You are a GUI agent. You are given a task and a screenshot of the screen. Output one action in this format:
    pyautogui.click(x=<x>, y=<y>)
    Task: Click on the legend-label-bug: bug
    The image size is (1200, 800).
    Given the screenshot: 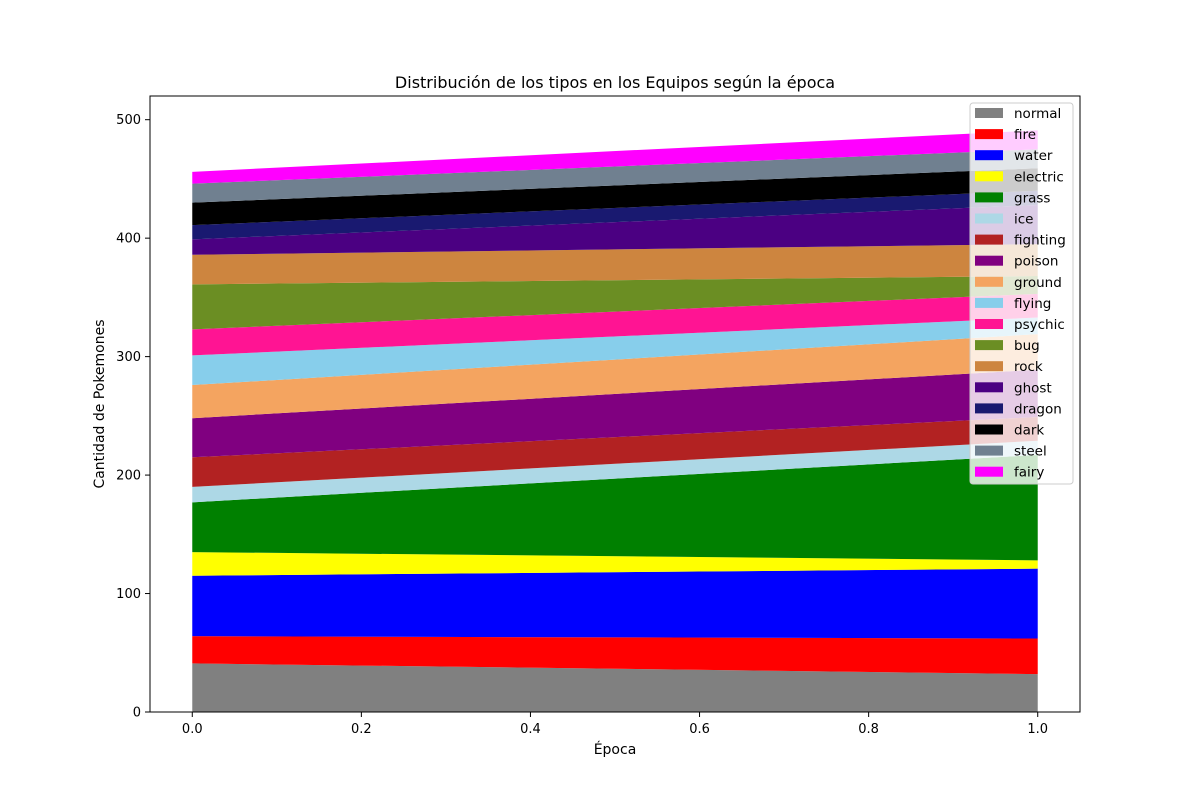 What is the action you would take?
    pyautogui.click(x=1027, y=346)
    